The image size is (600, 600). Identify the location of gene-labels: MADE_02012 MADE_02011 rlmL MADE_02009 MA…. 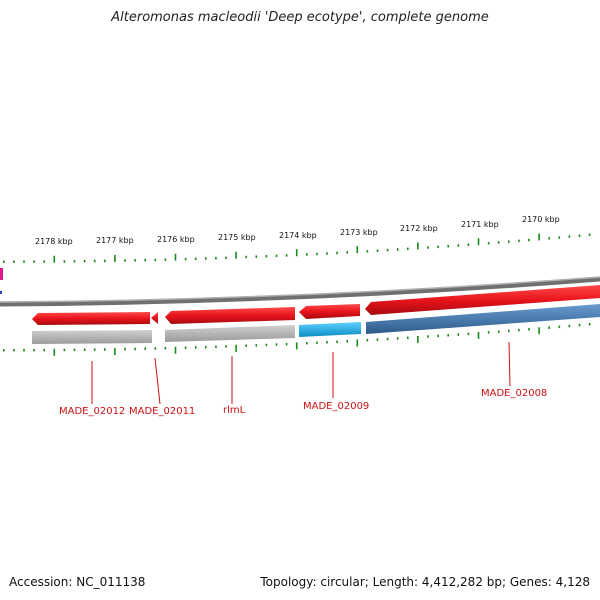
(303, 402).